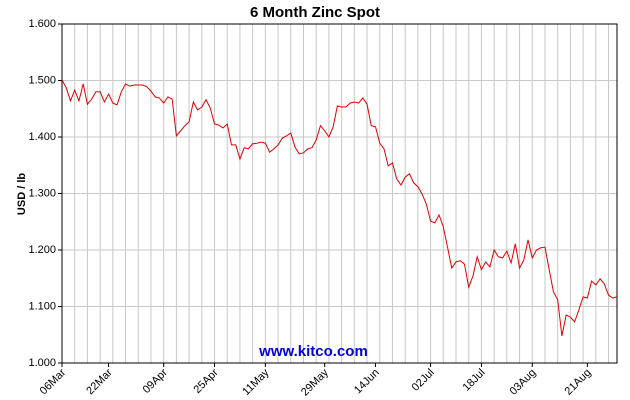  Describe the element at coordinates (205, 380) in the screenshot. I see `x-tick-label: 25Apr` at that location.